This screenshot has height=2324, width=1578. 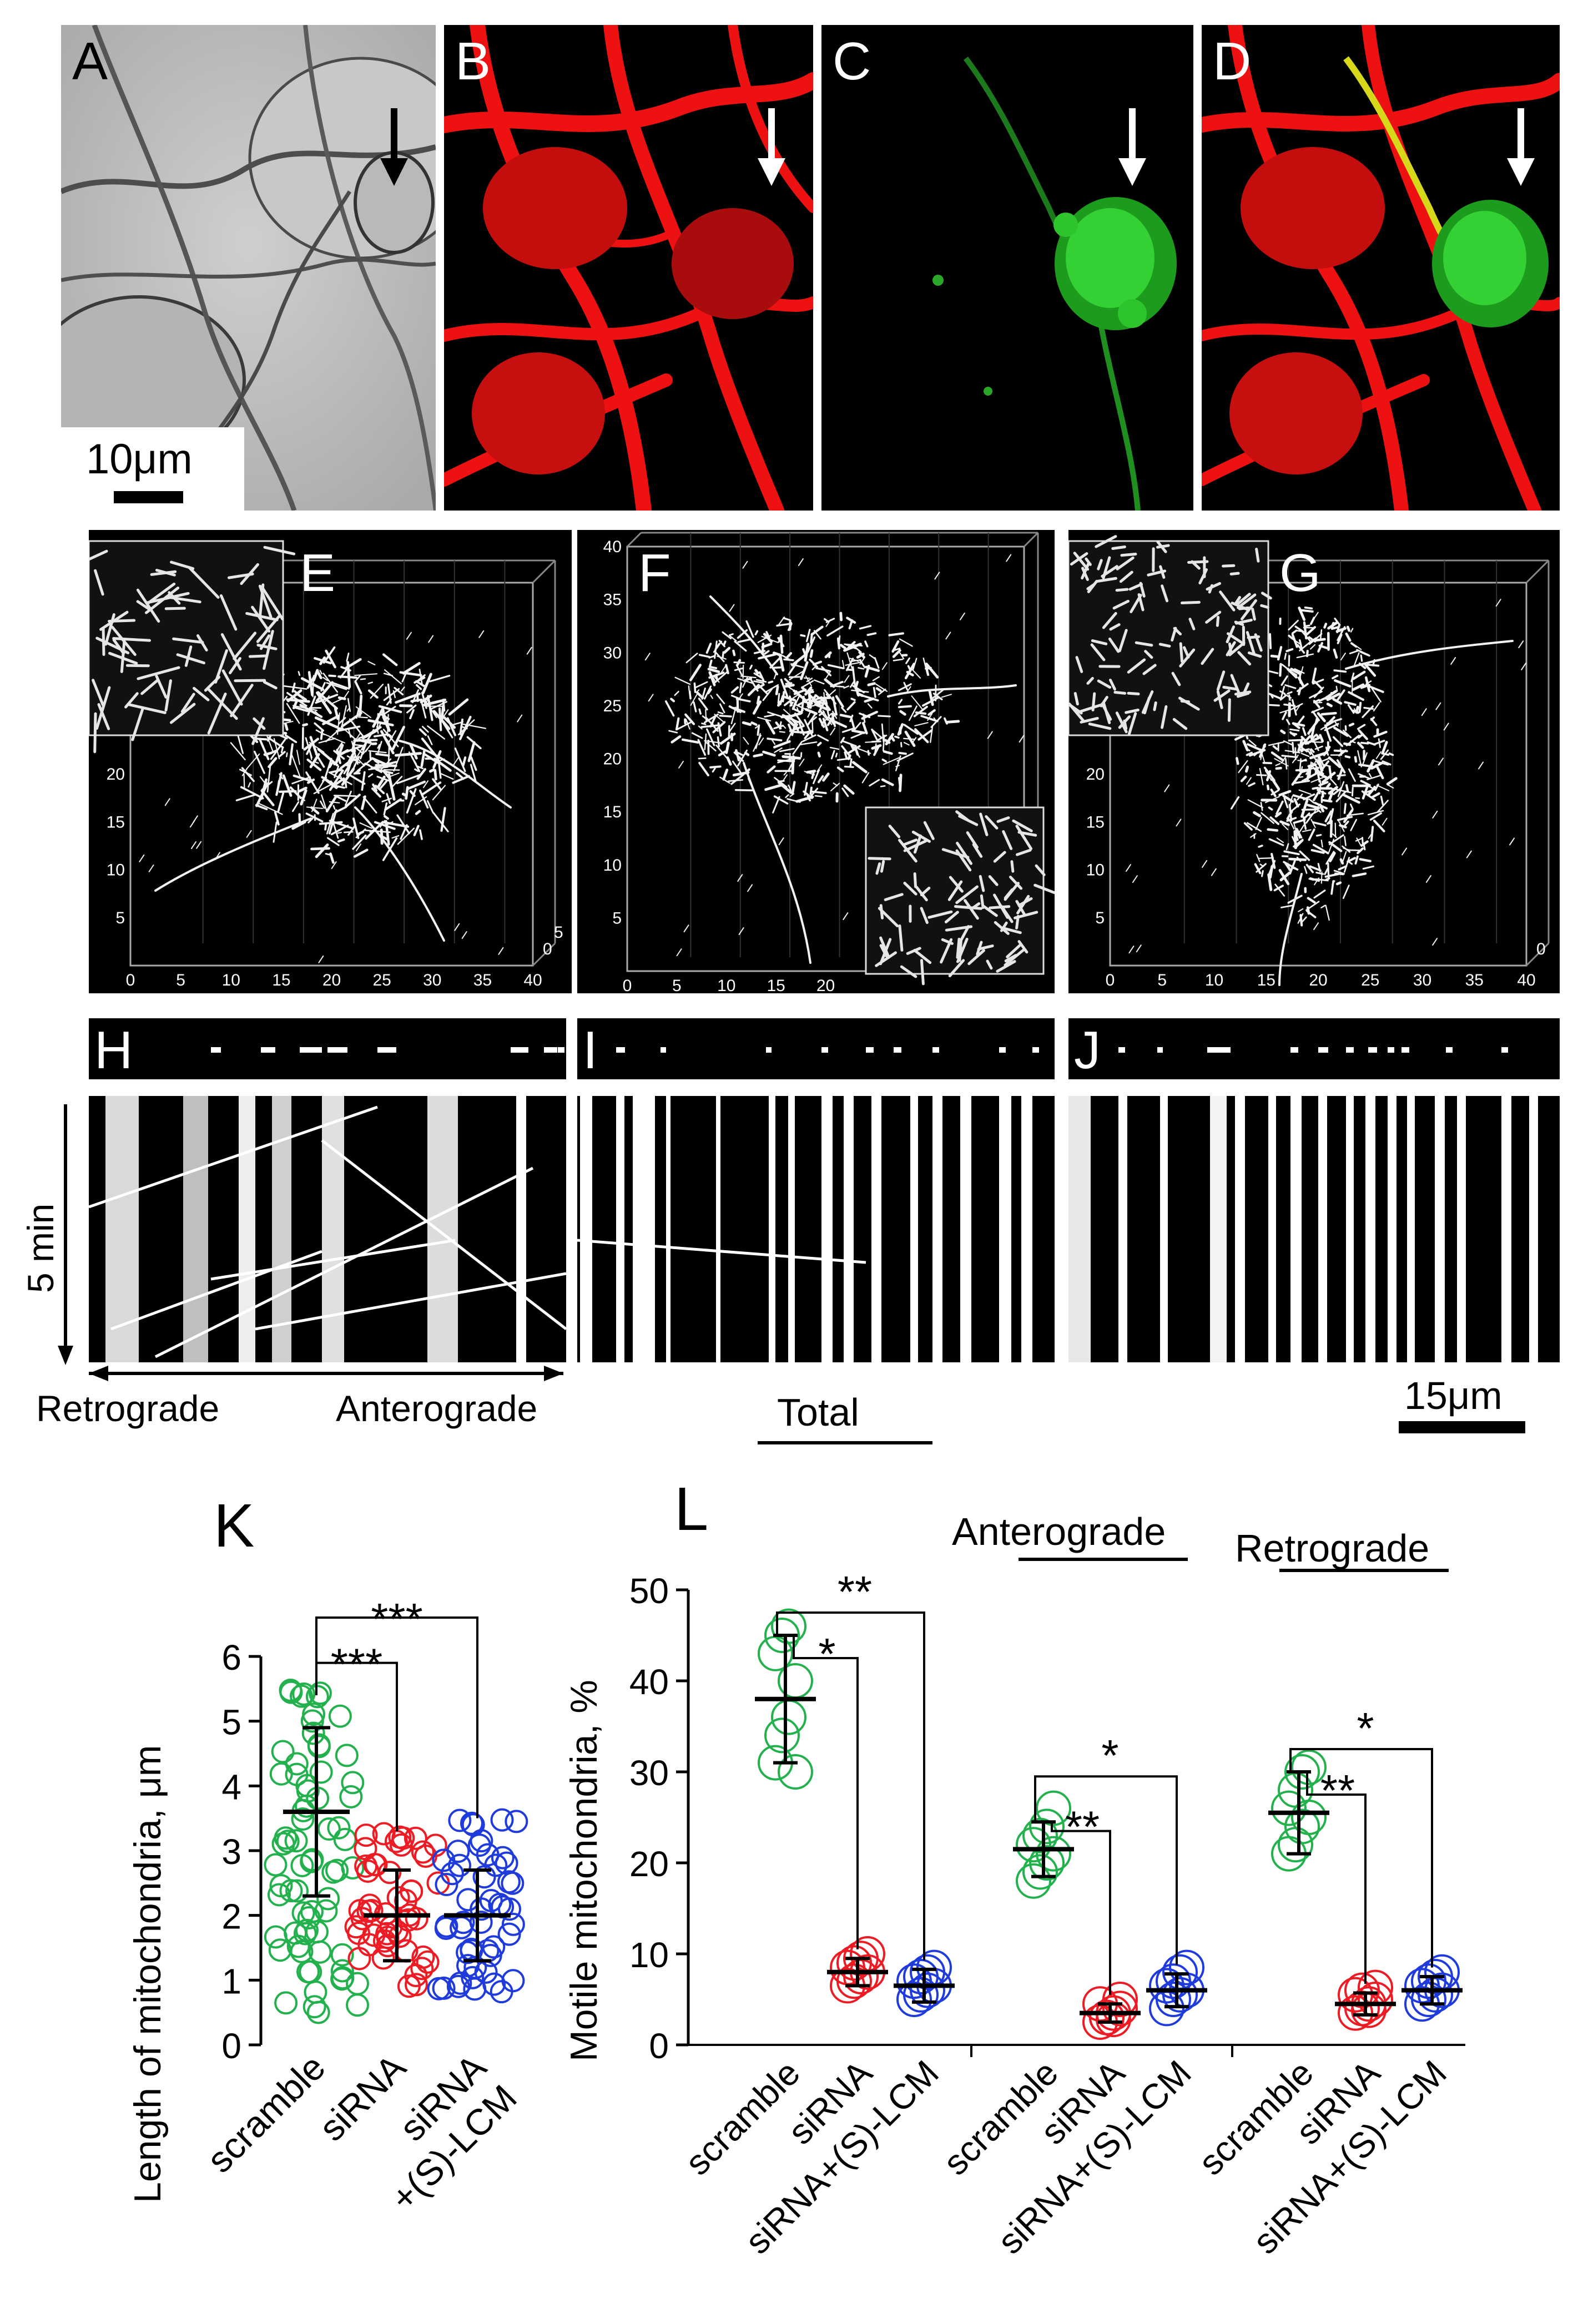 I want to click on l-group-title-anterograde: Anterograde, so click(x=1059, y=1531).